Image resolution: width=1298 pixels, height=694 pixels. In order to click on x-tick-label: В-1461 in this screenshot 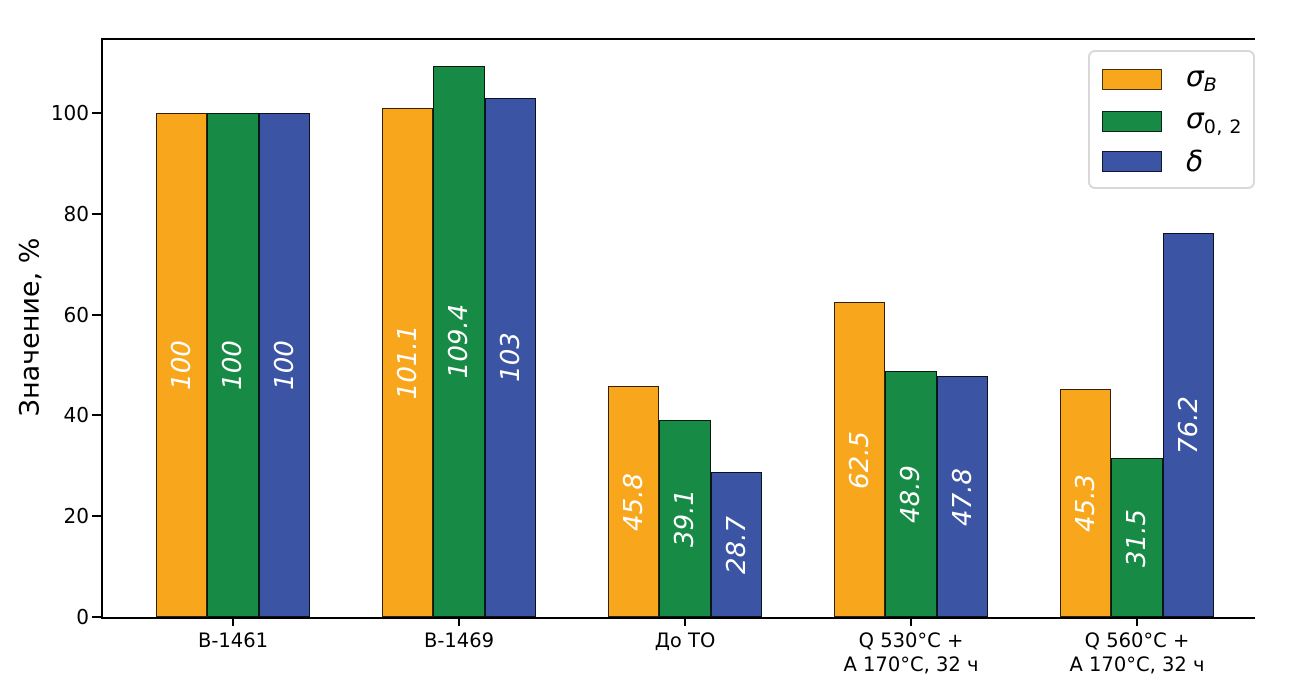, I will do `click(233, 640)`.